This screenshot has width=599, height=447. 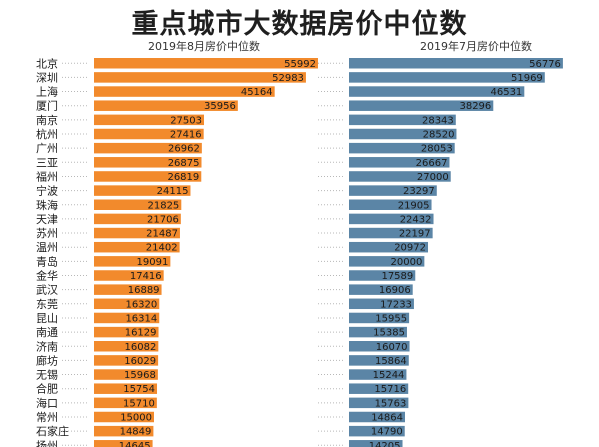 I want to click on city-label: 无锡, so click(x=47, y=375).